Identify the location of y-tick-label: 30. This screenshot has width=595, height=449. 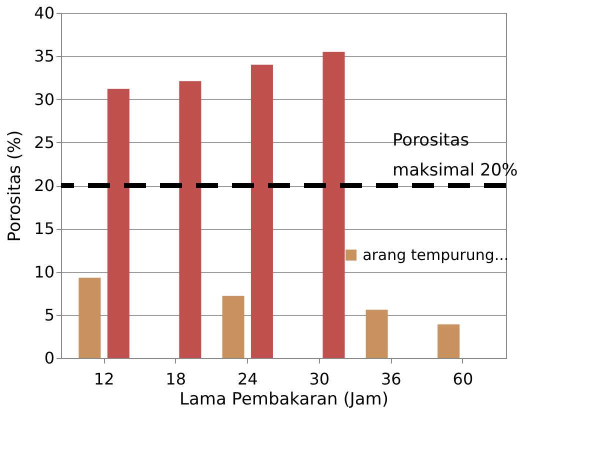
(44, 99).